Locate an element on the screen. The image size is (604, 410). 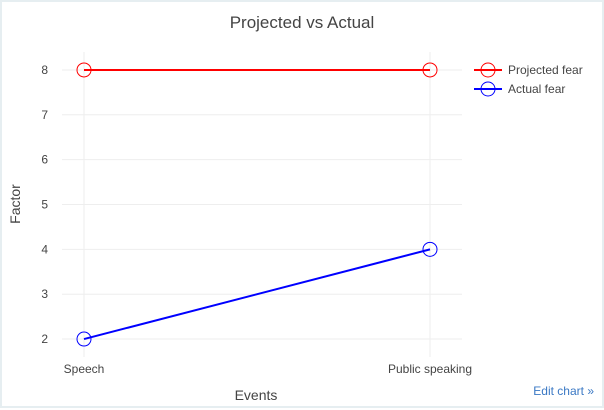
y-tick-label: 3 is located at coordinates (44, 294).